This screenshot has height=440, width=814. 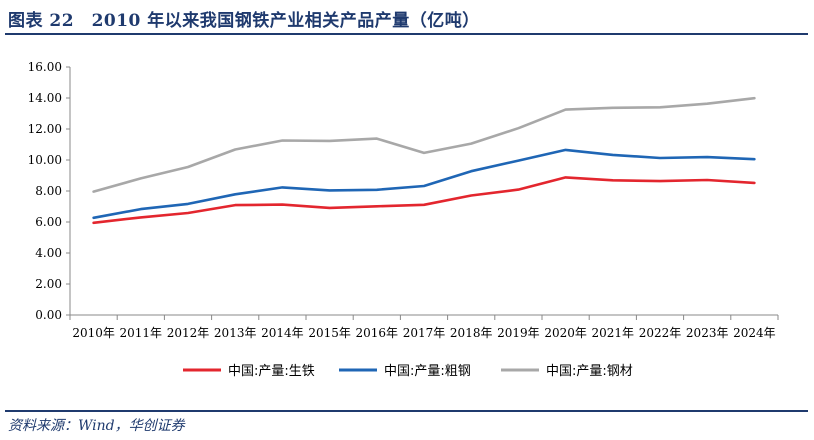 What do you see at coordinates (282, 333) in the screenshot?
I see `x-tick-label: 2014年` at bounding box center [282, 333].